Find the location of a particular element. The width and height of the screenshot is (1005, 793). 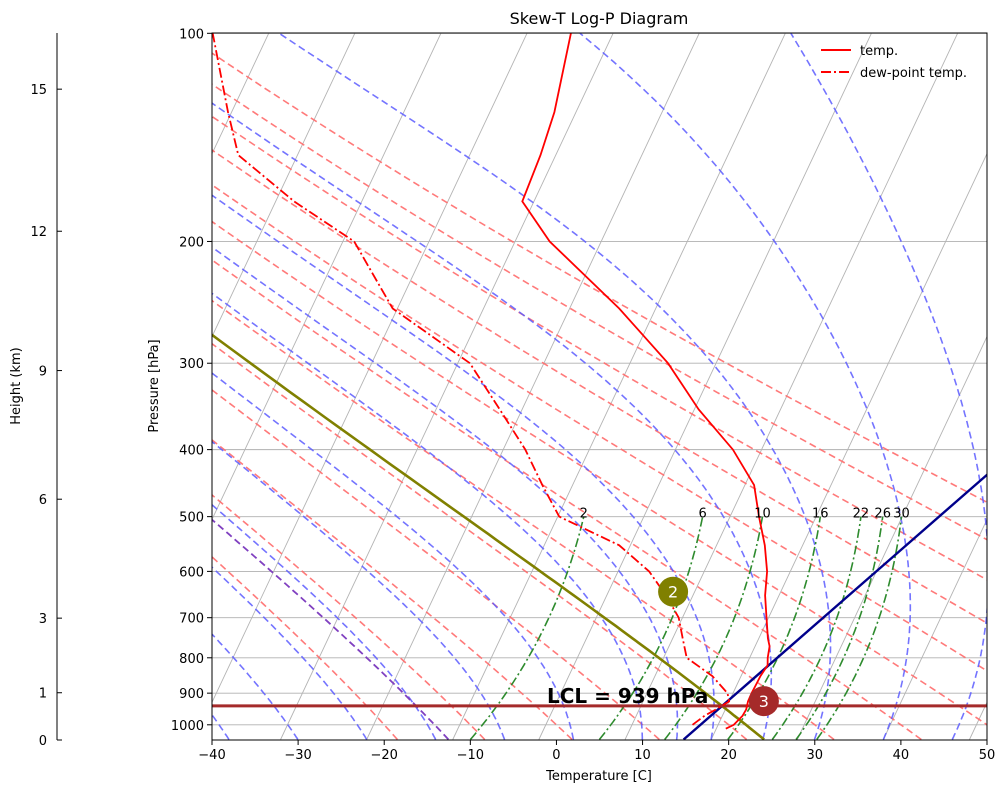

height-tick-label: 15 is located at coordinates (38, 90).